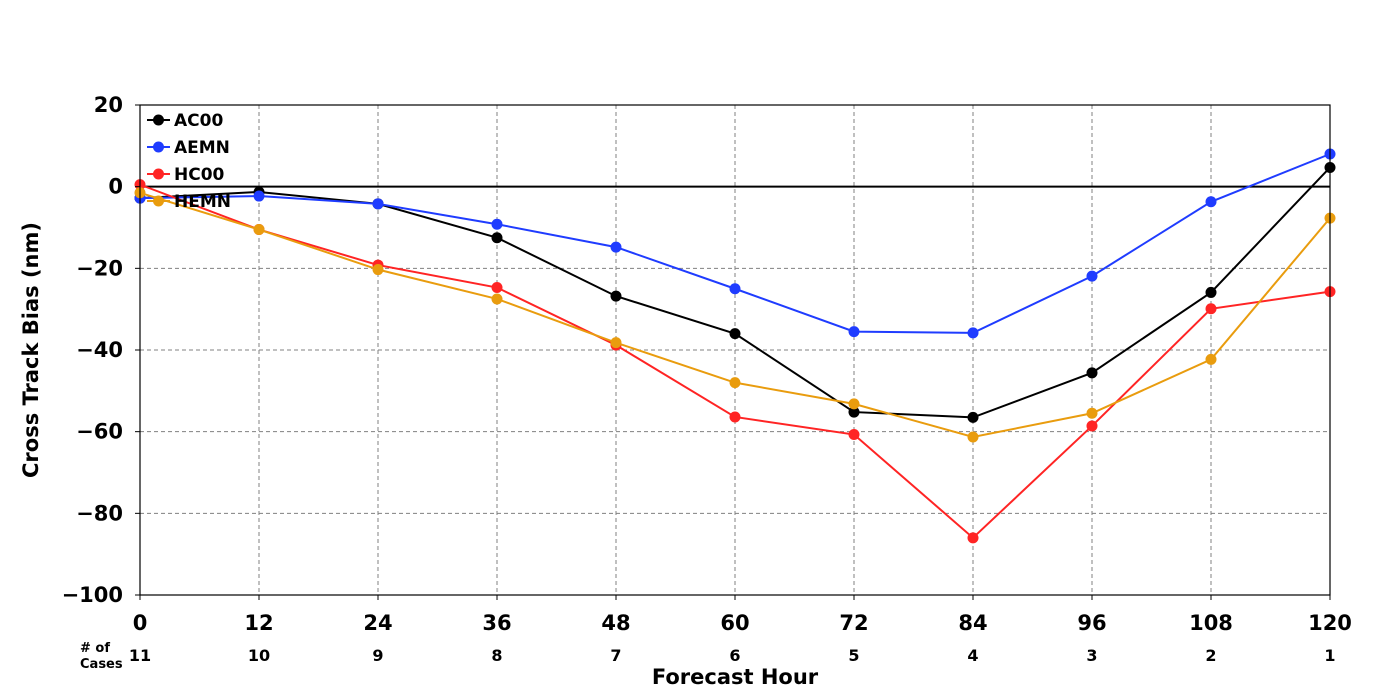 This screenshot has width=1400, height=700. What do you see at coordinates (972, 623) in the screenshot?
I see `x-tick-label: 84` at bounding box center [972, 623].